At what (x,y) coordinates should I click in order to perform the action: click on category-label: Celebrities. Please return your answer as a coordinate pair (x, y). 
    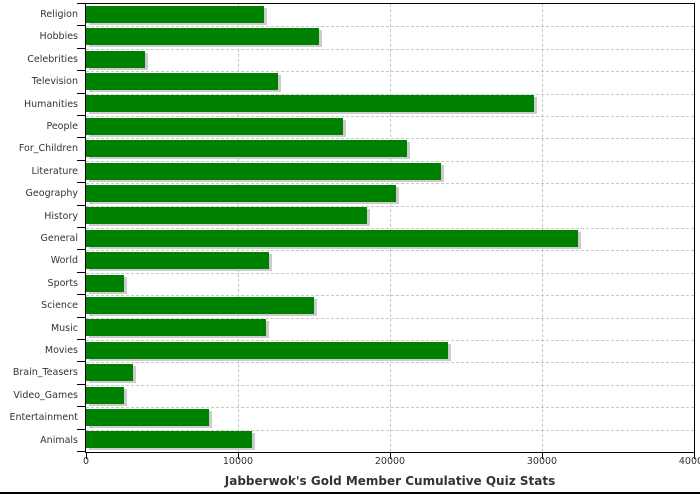
    Looking at the image, I should click on (52, 59).